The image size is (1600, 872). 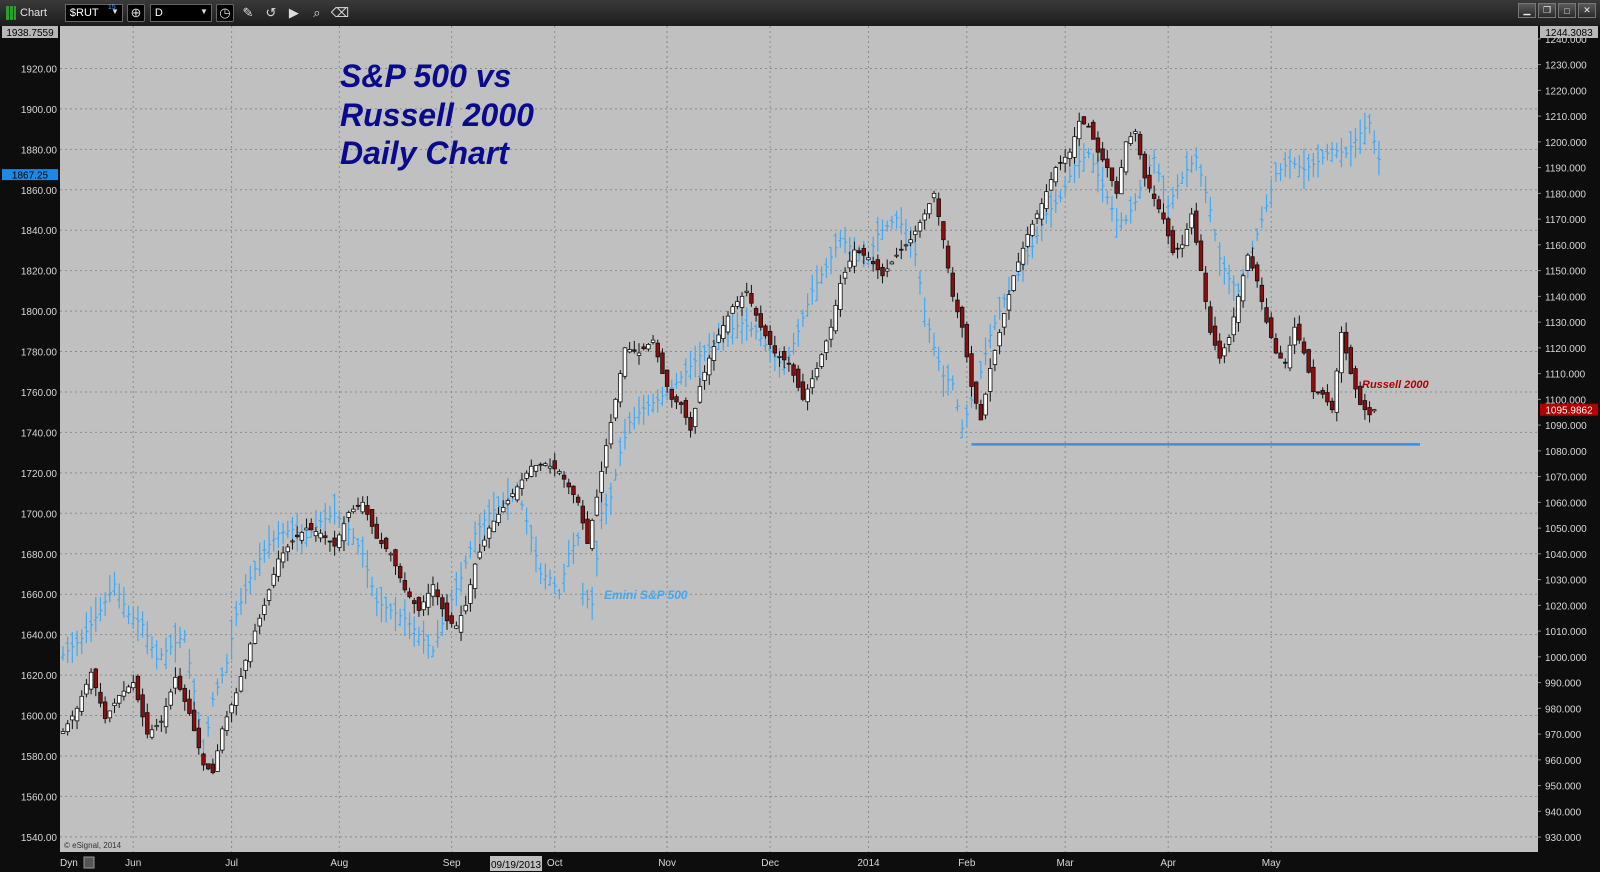 What do you see at coordinates (1567, 10) in the screenshot?
I see `maximize-icon: □` at bounding box center [1567, 10].